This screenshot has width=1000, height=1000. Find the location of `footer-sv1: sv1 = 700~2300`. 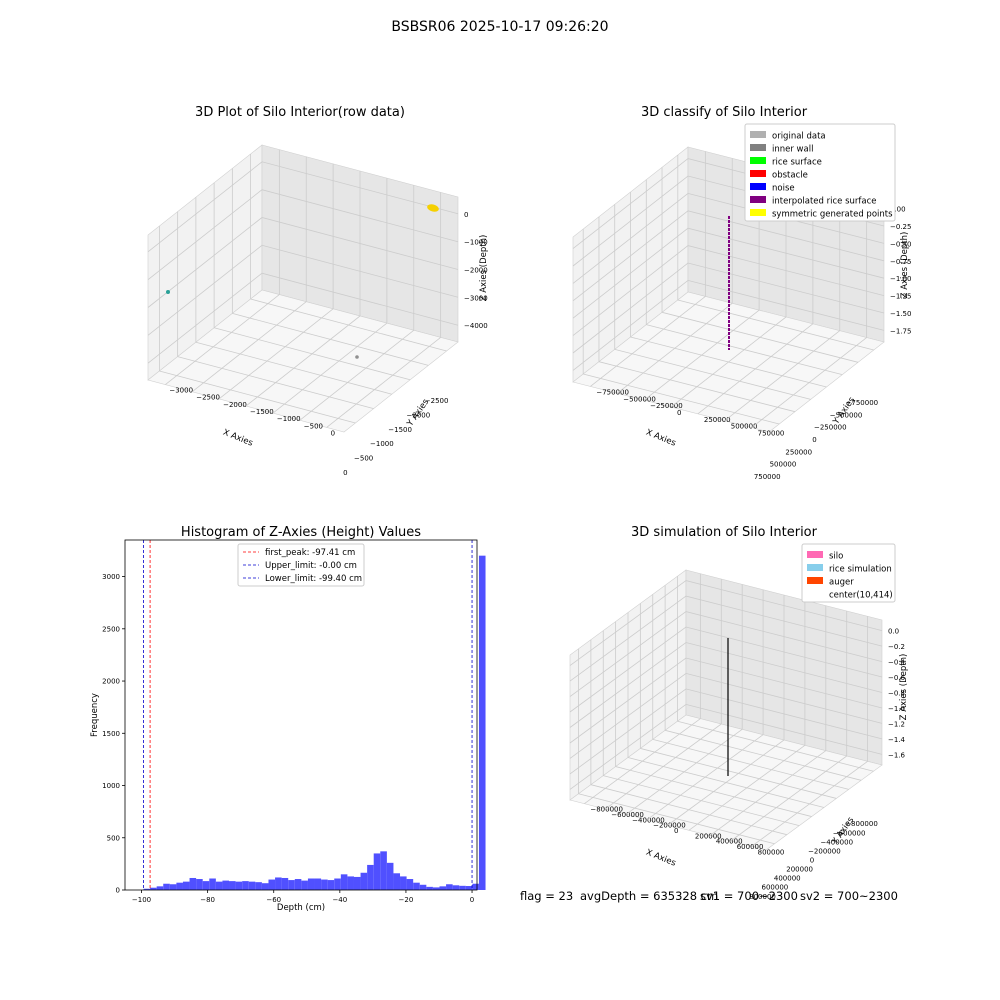

footer-sv1: sv1 = 700~2300 is located at coordinates (749, 896).